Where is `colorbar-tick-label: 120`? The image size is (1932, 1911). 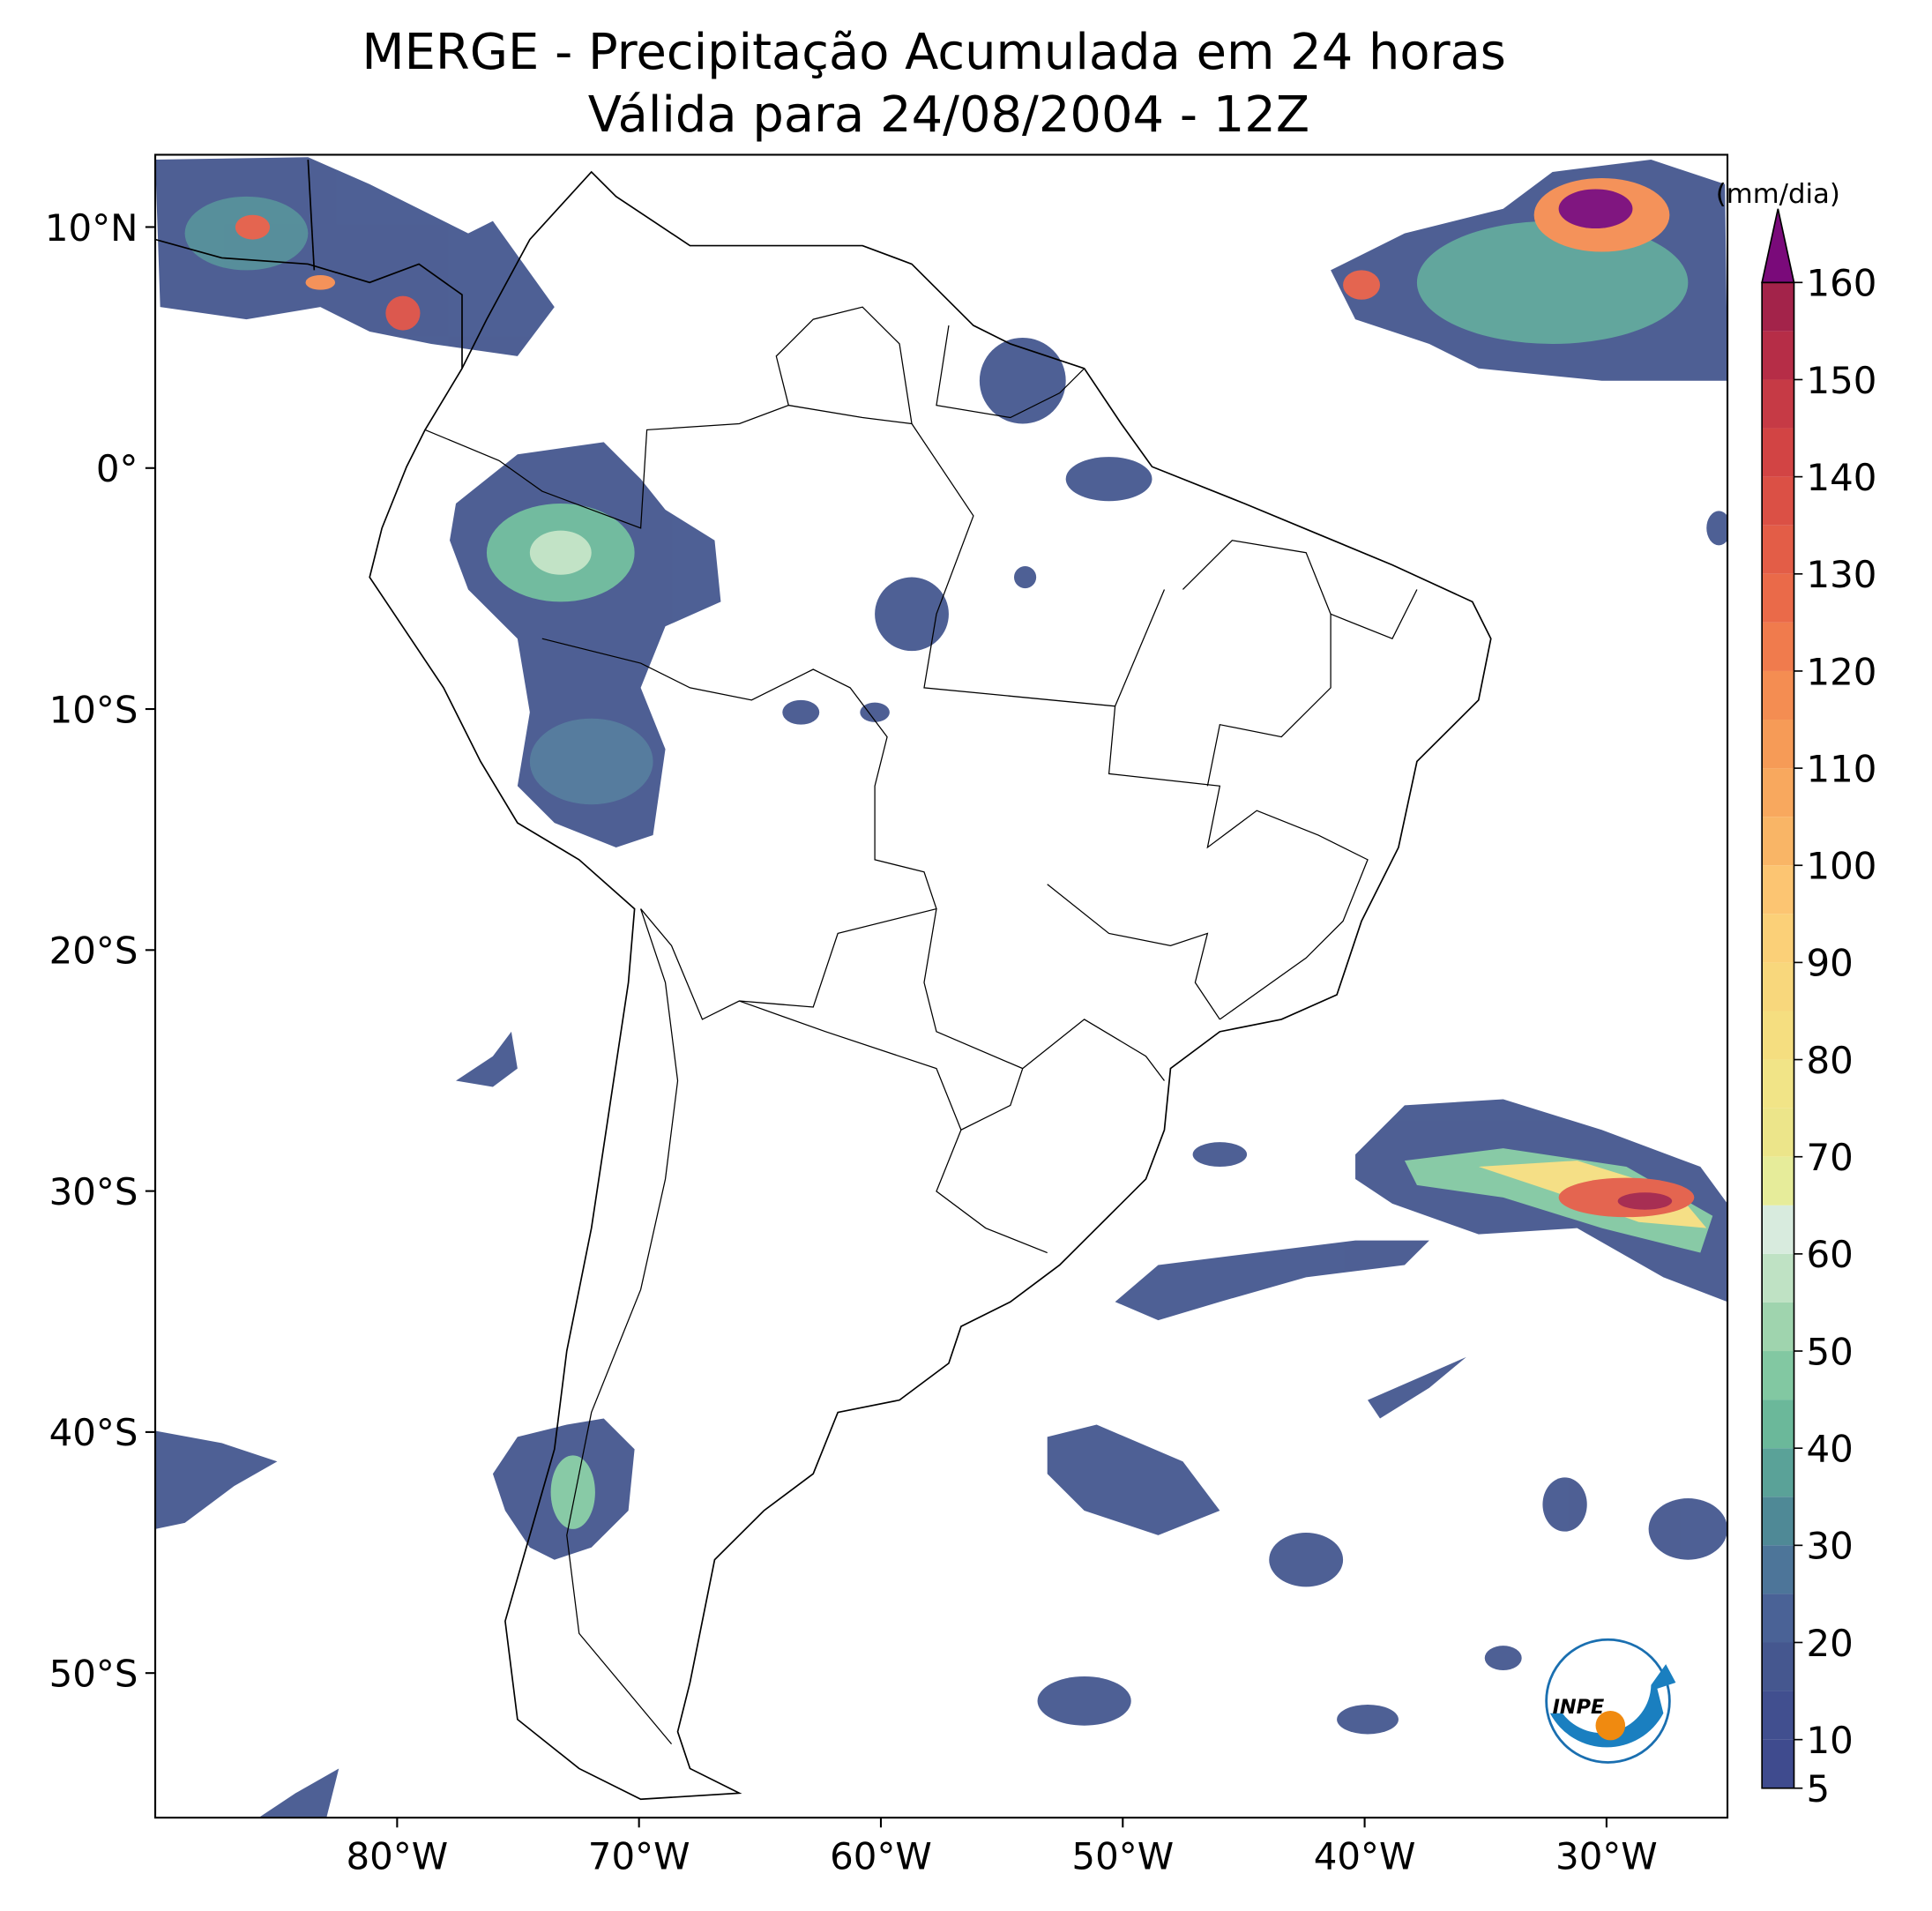 colorbar-tick-label: 120 is located at coordinates (1841, 672).